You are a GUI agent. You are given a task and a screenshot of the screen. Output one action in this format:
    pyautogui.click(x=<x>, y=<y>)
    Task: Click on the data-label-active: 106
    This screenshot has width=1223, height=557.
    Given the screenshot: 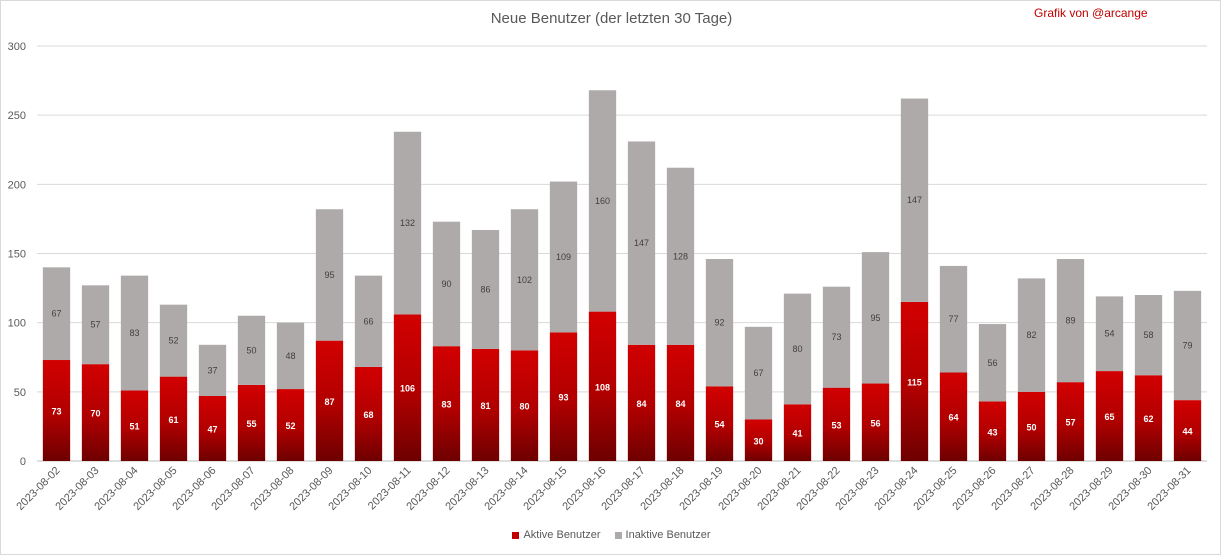 What is the action you would take?
    pyautogui.click(x=407, y=389)
    